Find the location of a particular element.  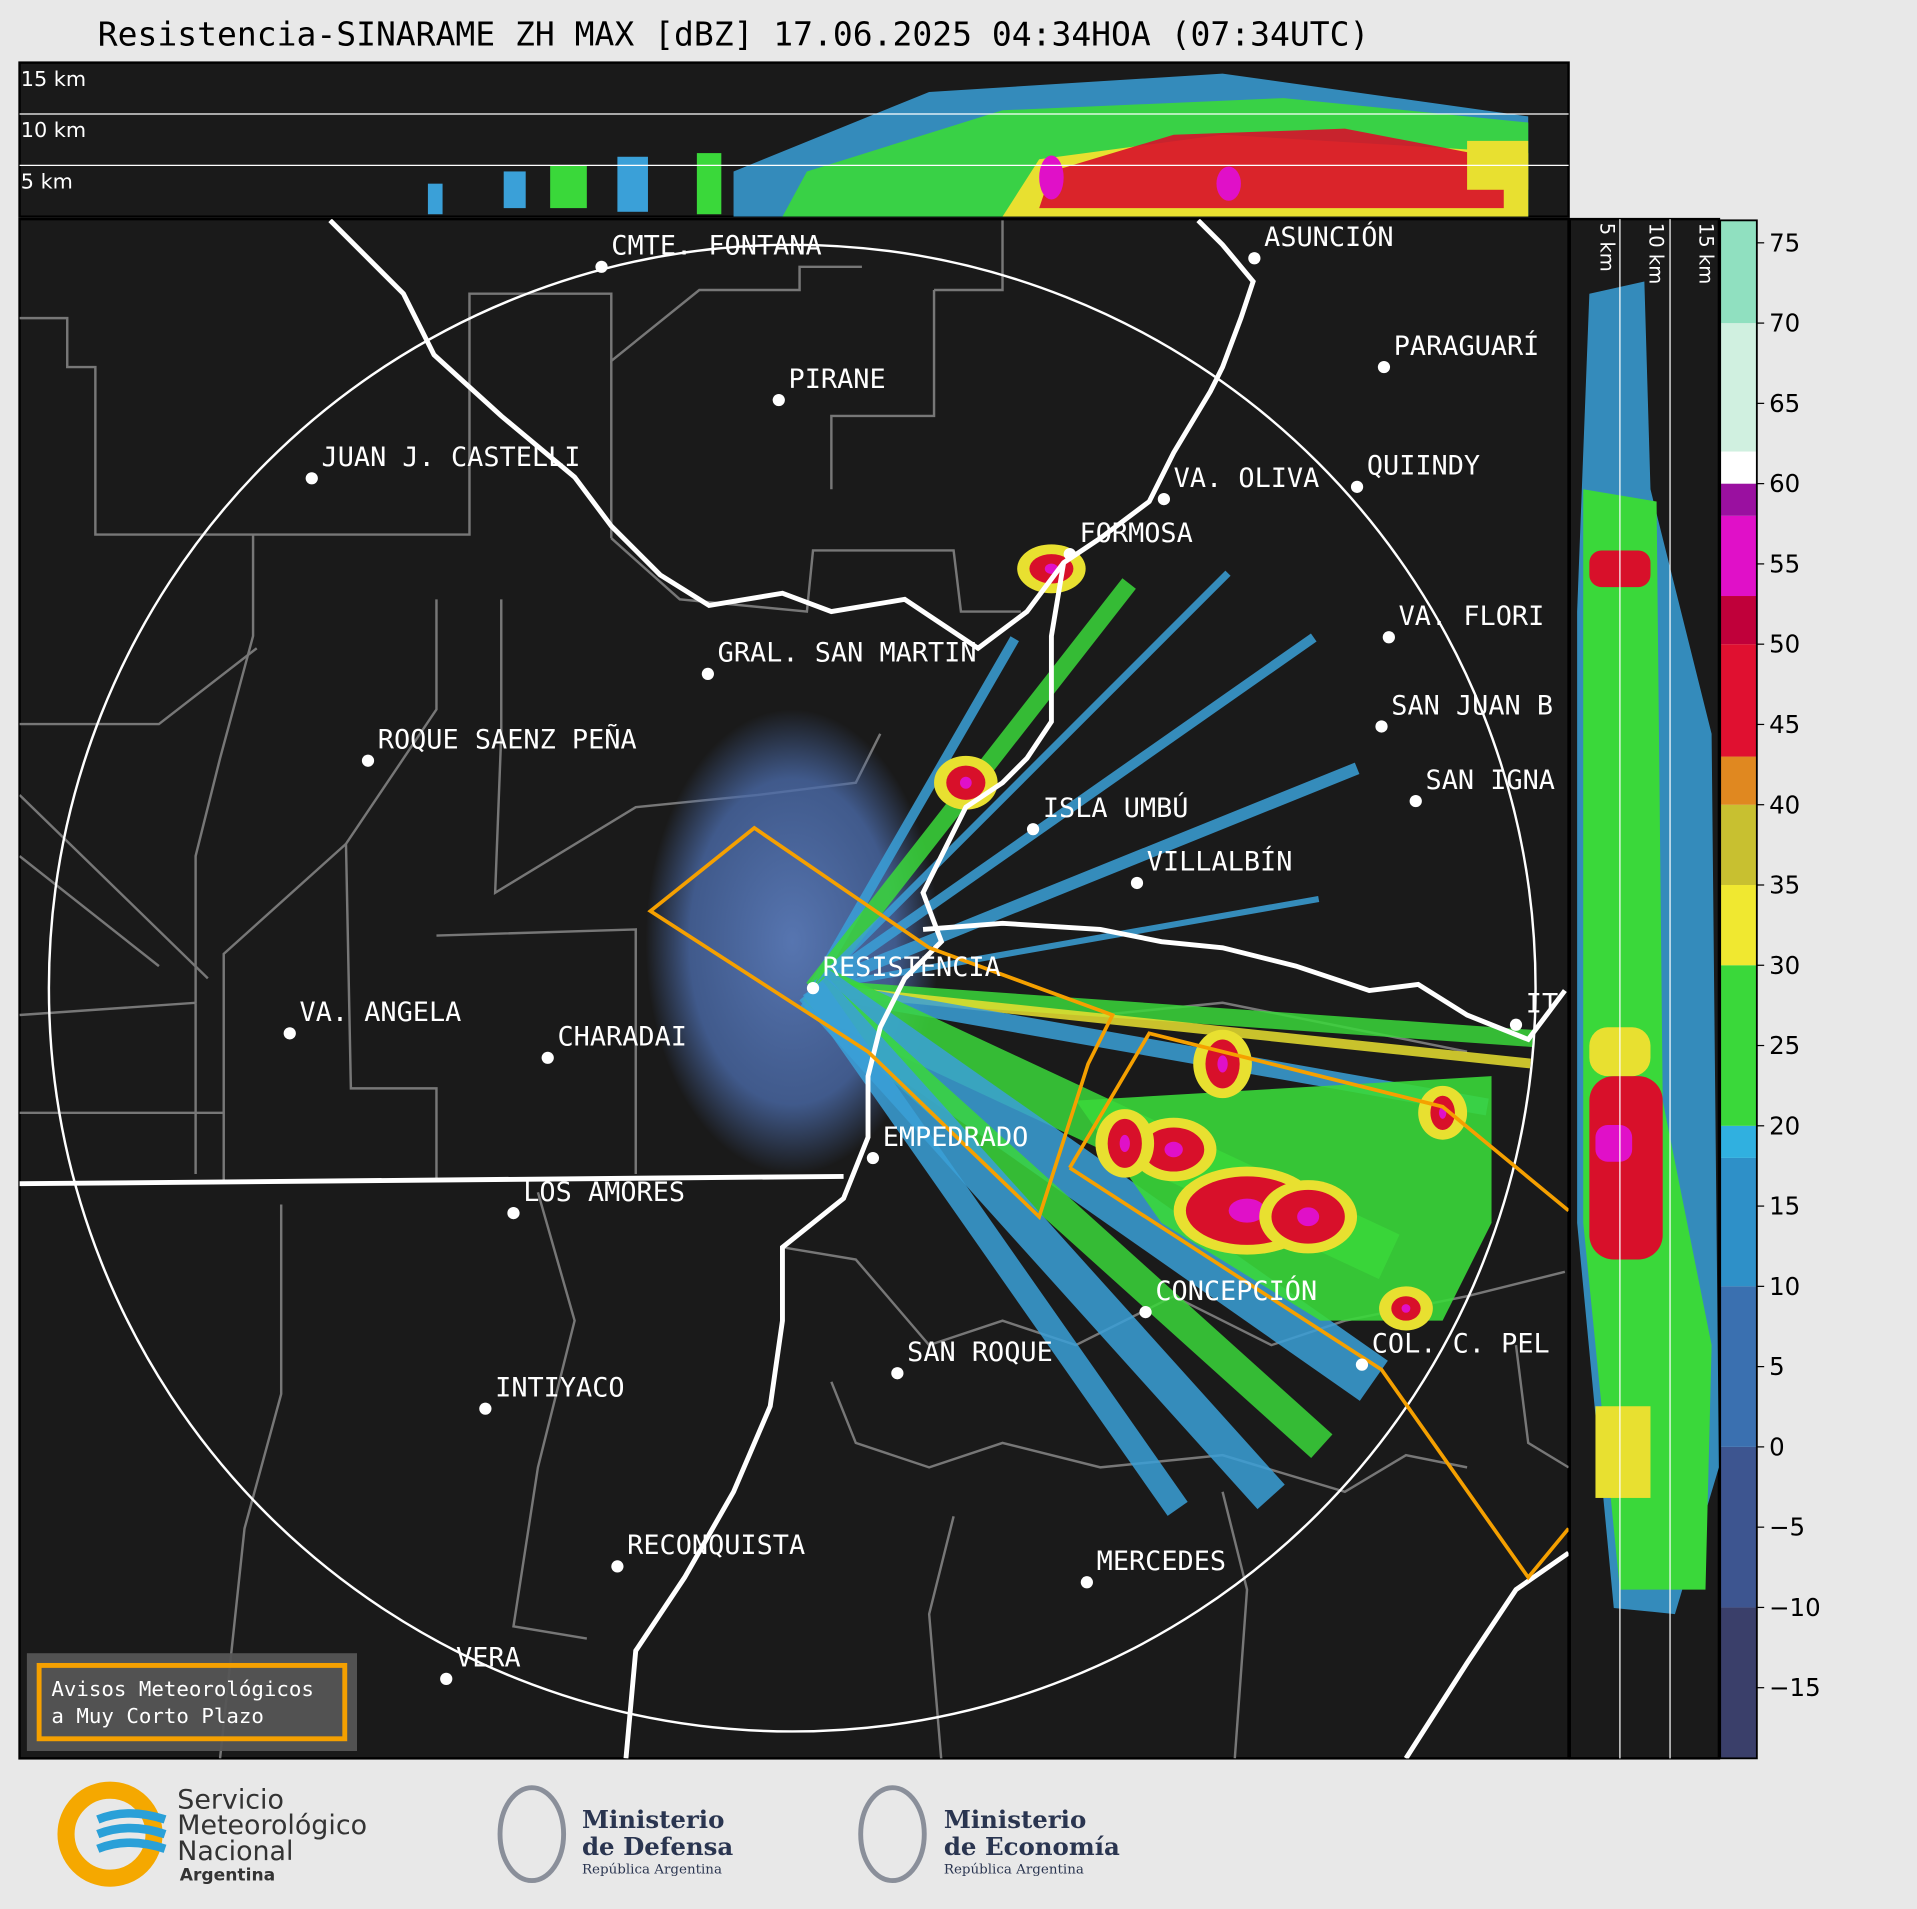

logo-text: Meteorológico is located at coordinates (272, 1825).